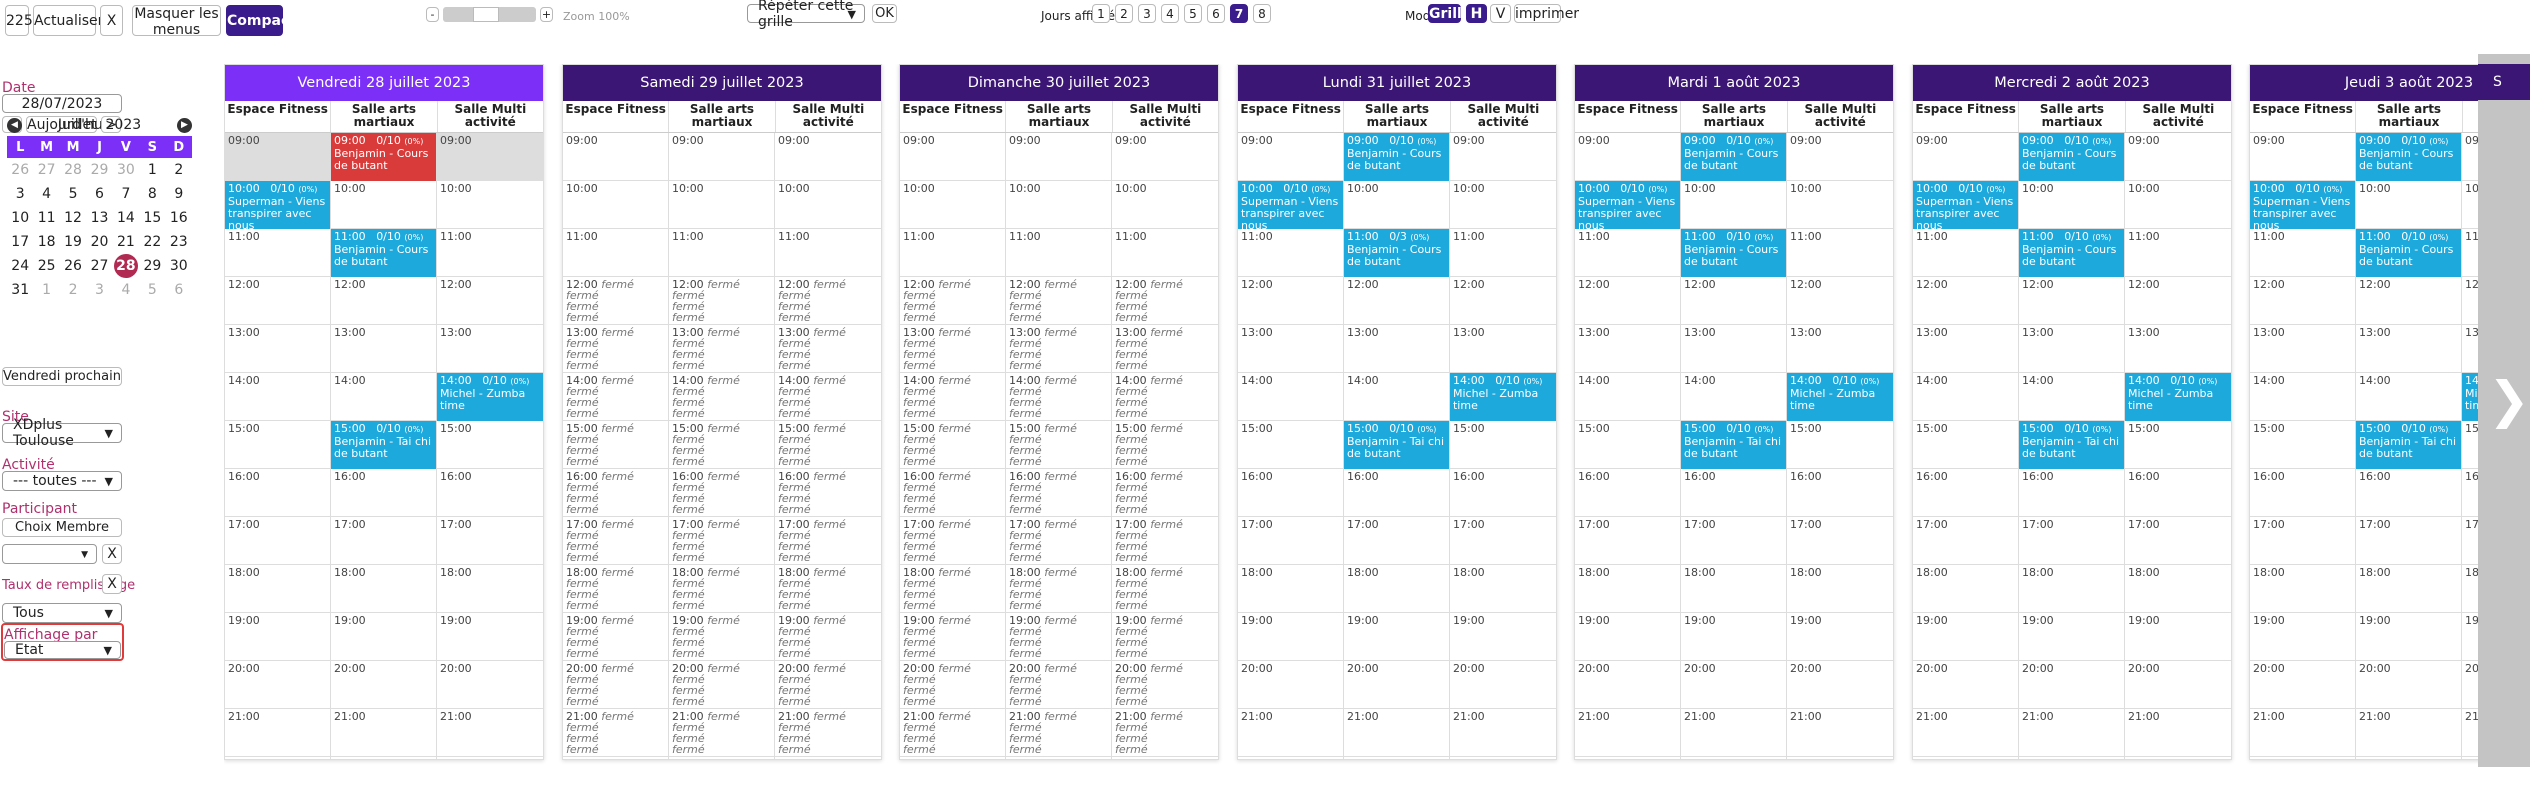  What do you see at coordinates (1262, 13) in the screenshot?
I see `days-shown-8-button: 8` at bounding box center [1262, 13].